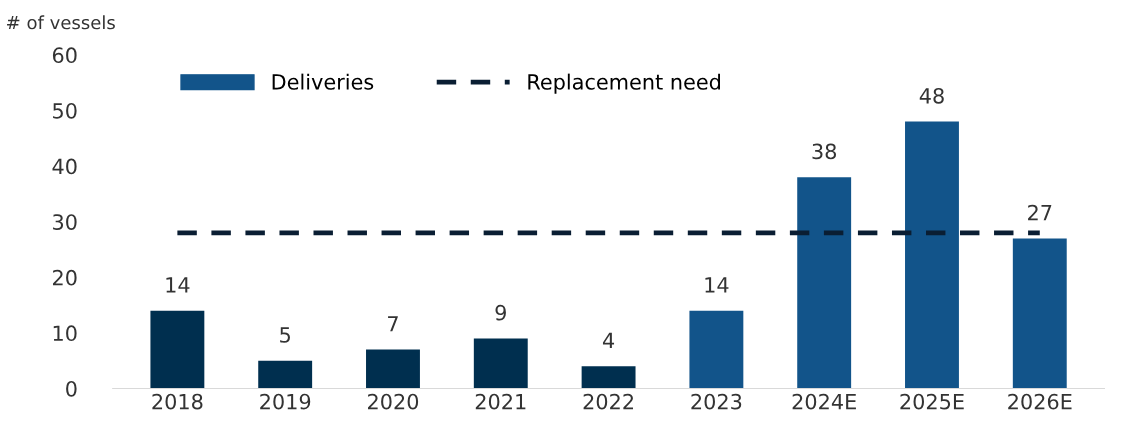  I want to click on y-tick-label: 50, so click(65, 110).